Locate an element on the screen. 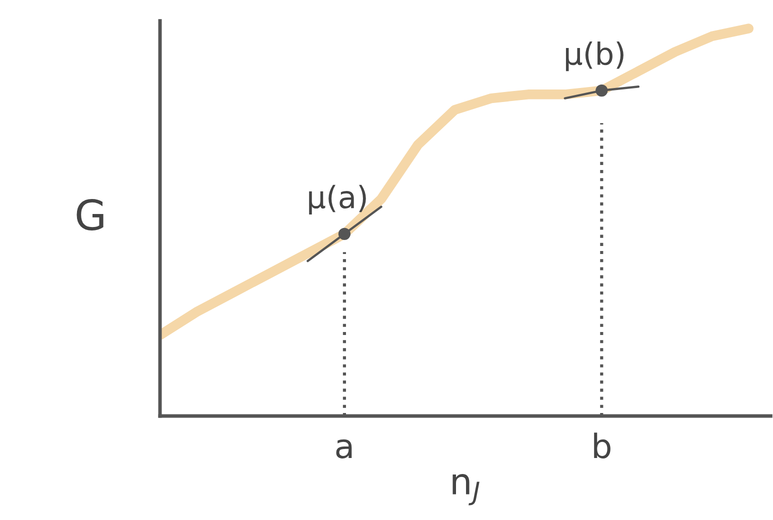  x-tick-label: b is located at coordinates (602, 445).